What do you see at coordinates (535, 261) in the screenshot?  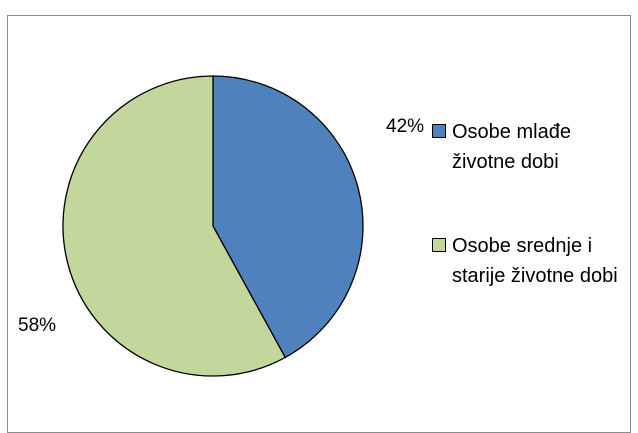 I see `legend-label-2: Osobe srednje i starije životne dobi` at bounding box center [535, 261].